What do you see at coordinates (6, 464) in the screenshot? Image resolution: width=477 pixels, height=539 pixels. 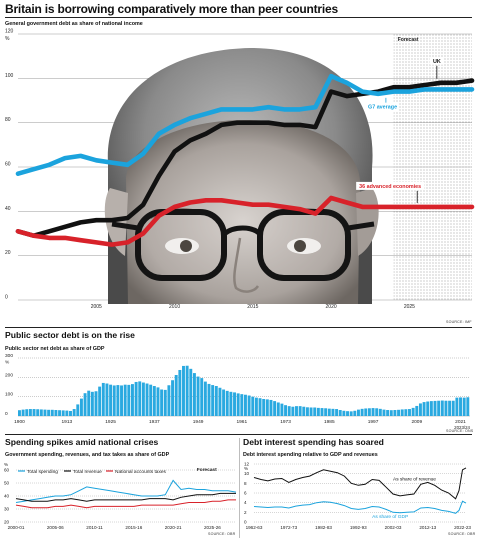 I see `spend-yunit: %` at bounding box center [6, 464].